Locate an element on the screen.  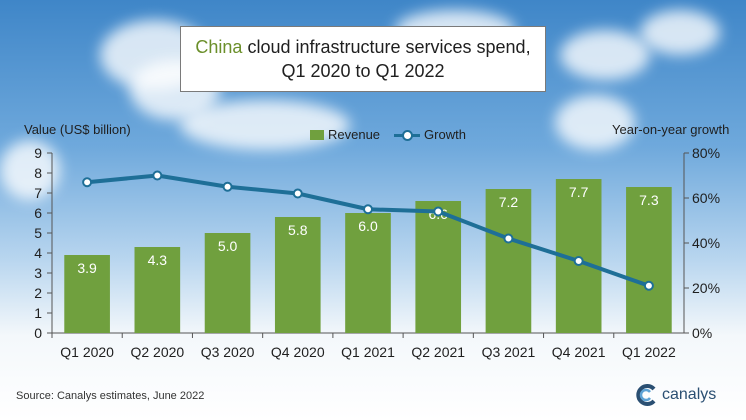
title-highlight: China is located at coordinates (219, 47).